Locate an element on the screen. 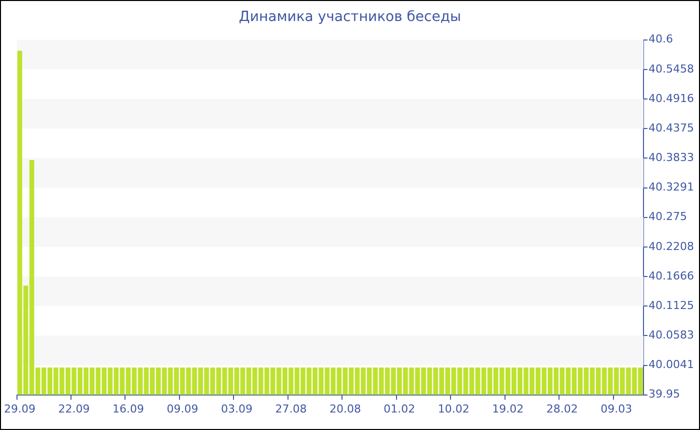 The width and height of the screenshot is (700, 430). y-tick-label: 40.275 is located at coordinates (668, 217).